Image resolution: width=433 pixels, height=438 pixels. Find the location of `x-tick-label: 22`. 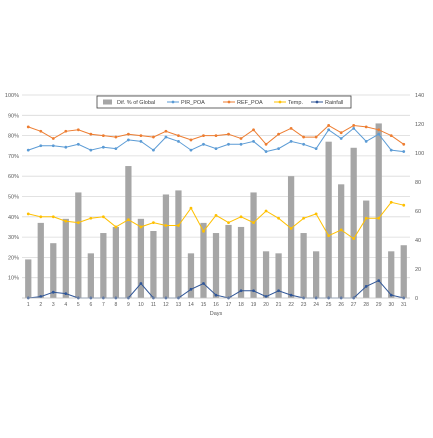

x-tick-label: 22 is located at coordinates (291, 305).